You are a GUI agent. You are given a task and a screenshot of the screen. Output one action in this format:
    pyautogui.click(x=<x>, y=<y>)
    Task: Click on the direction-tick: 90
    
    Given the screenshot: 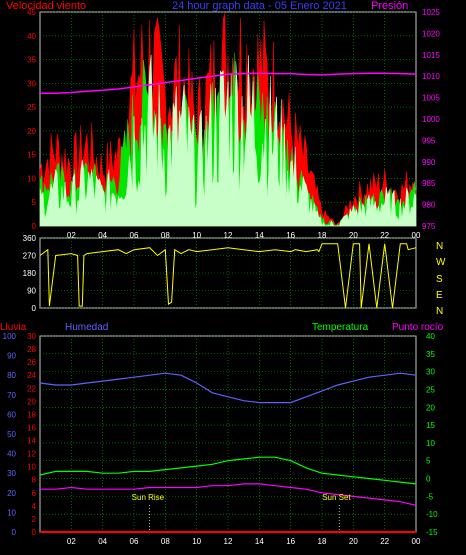 What is the action you would take?
    pyautogui.click(x=31, y=291)
    